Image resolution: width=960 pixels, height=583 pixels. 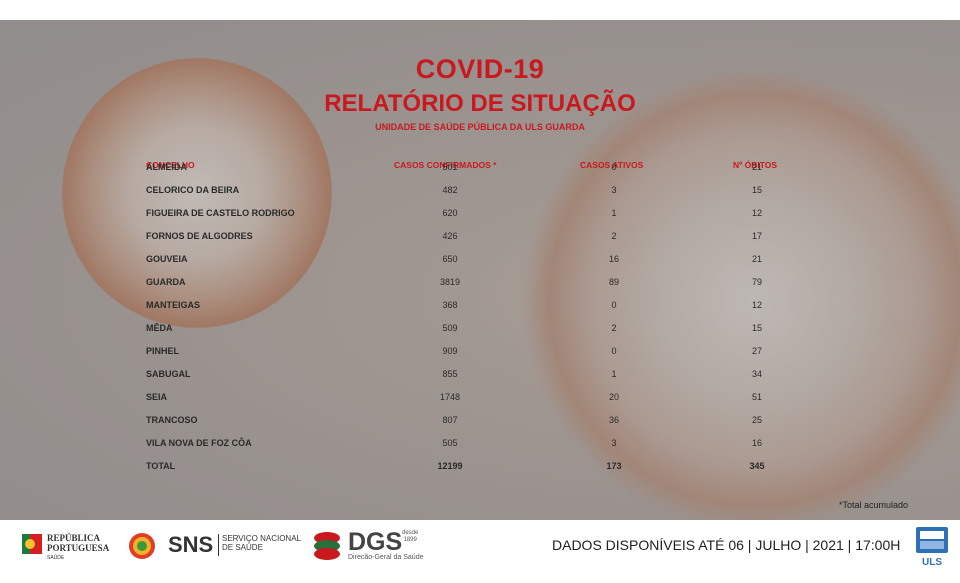 What do you see at coordinates (163, 351) in the screenshot?
I see `concelho-cell: PINHEL` at bounding box center [163, 351].